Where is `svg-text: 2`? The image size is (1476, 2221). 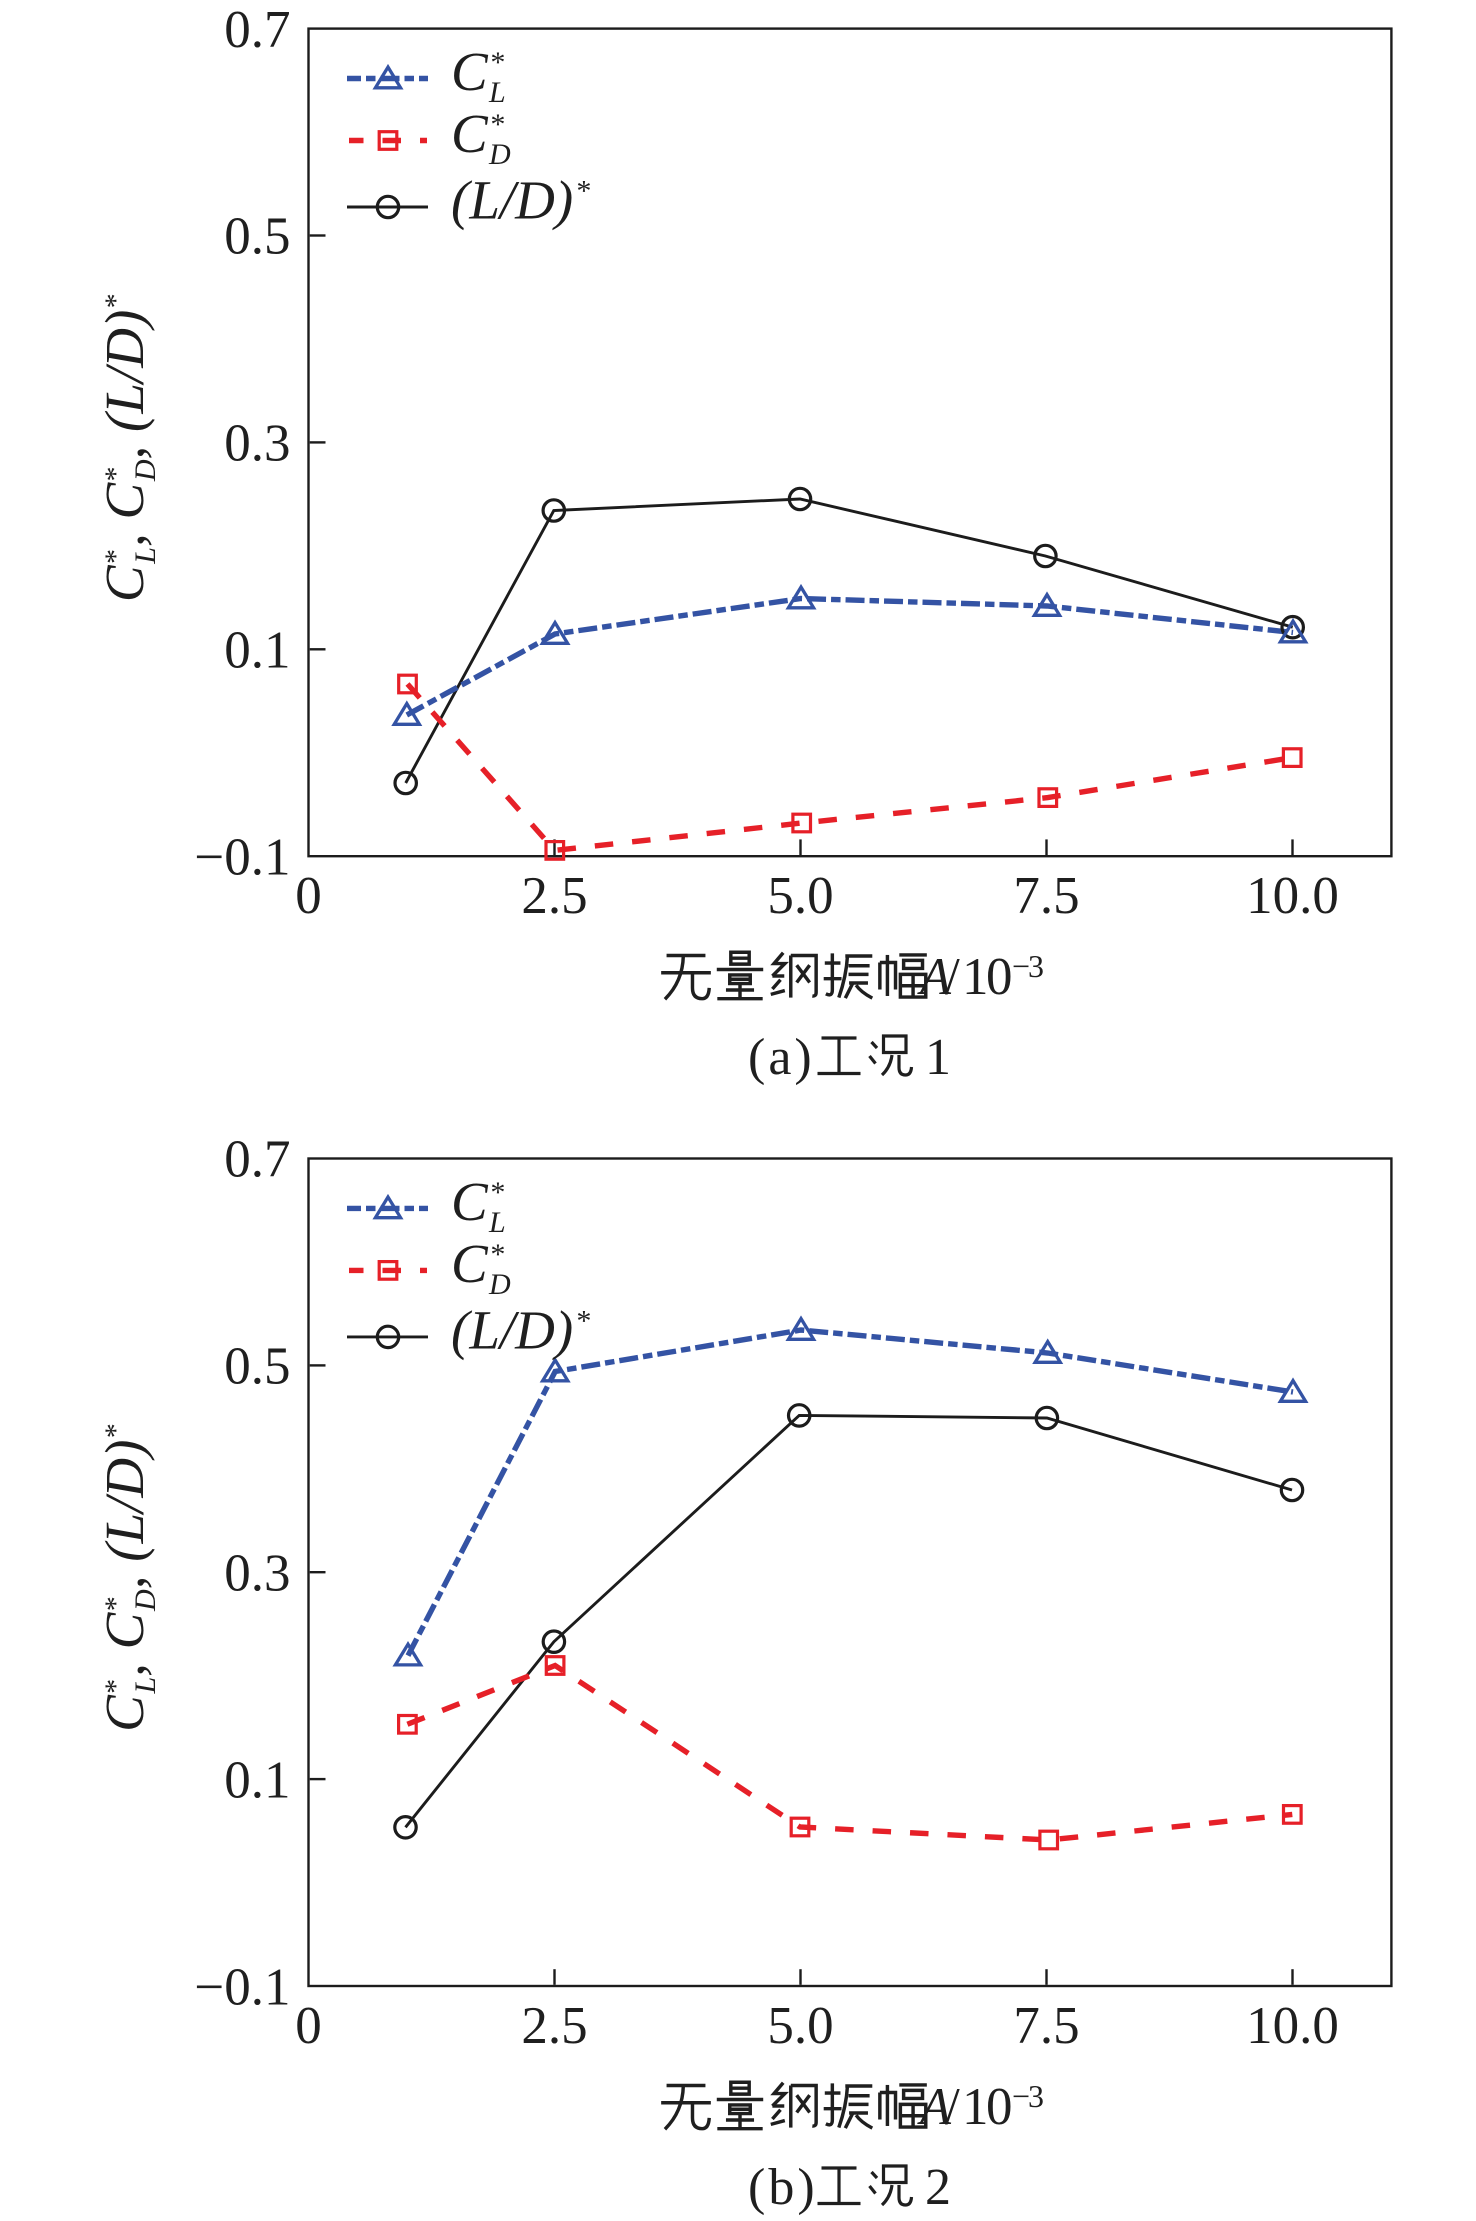 svg-text: 2 is located at coordinates (938, 2187).